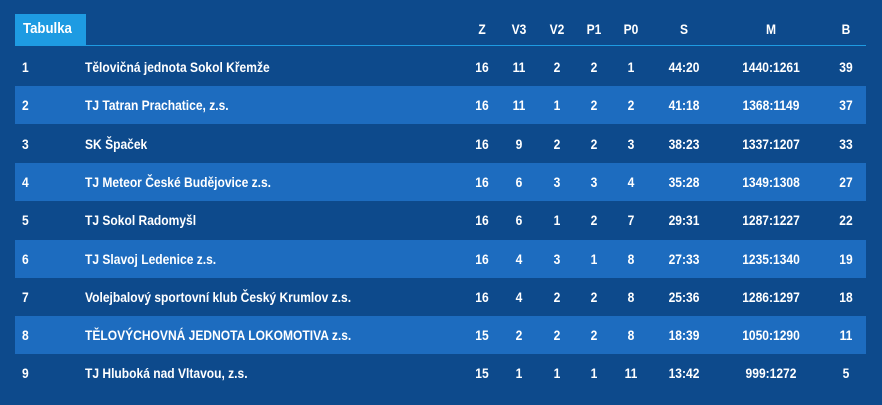 The width and height of the screenshot is (882, 405). What do you see at coordinates (684, 373) in the screenshot?
I see `stat: 13:42` at bounding box center [684, 373].